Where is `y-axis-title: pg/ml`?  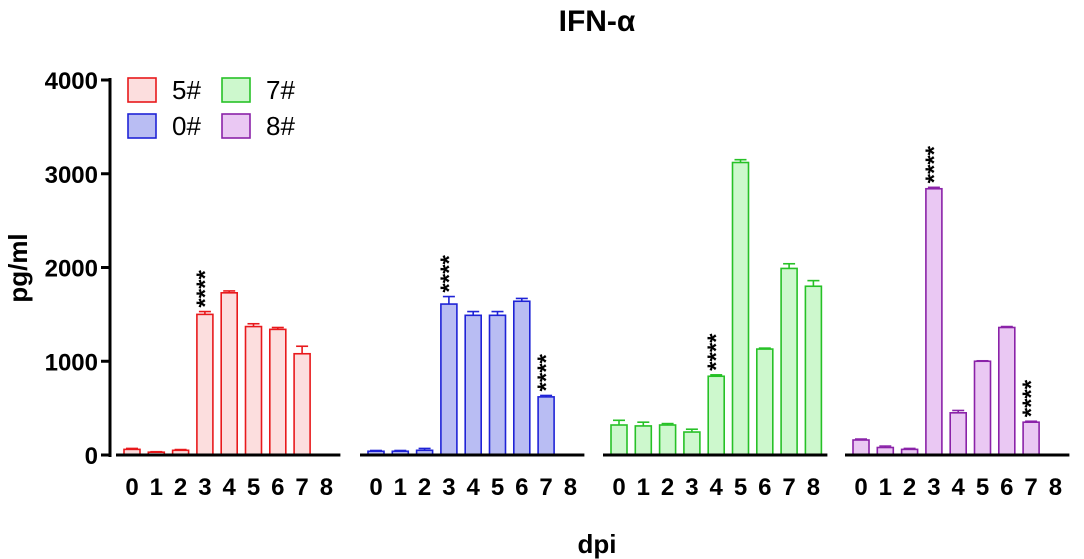
y-axis-title: pg/ml is located at coordinates (18, 267).